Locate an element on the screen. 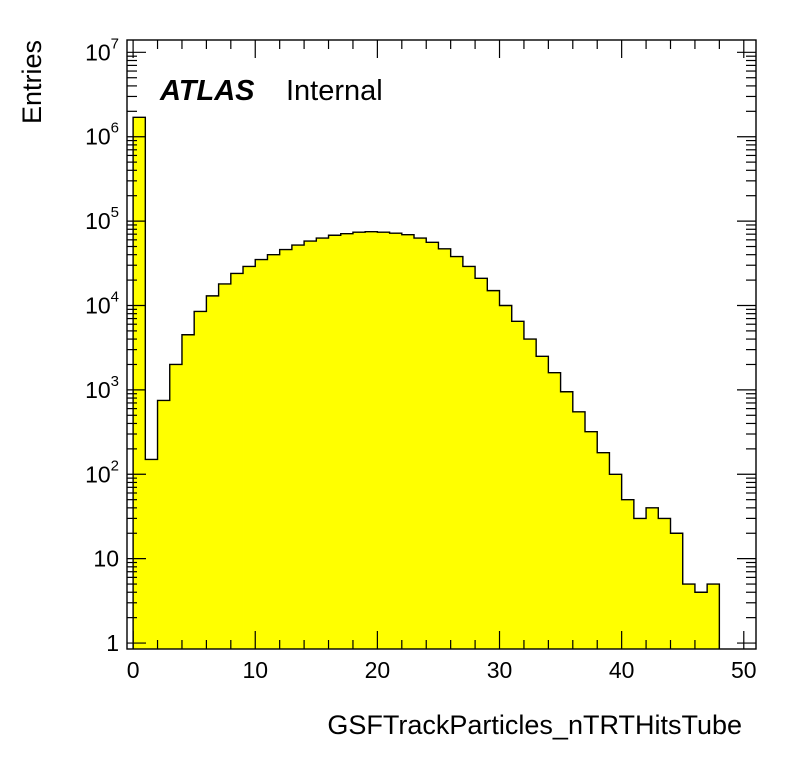  x-tick-label: 40 is located at coordinates (622, 670).